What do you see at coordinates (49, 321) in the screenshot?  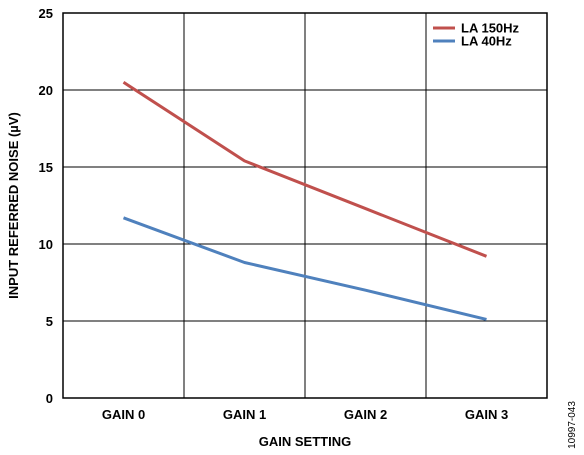 I see `y-tick-label: 5` at bounding box center [49, 321].